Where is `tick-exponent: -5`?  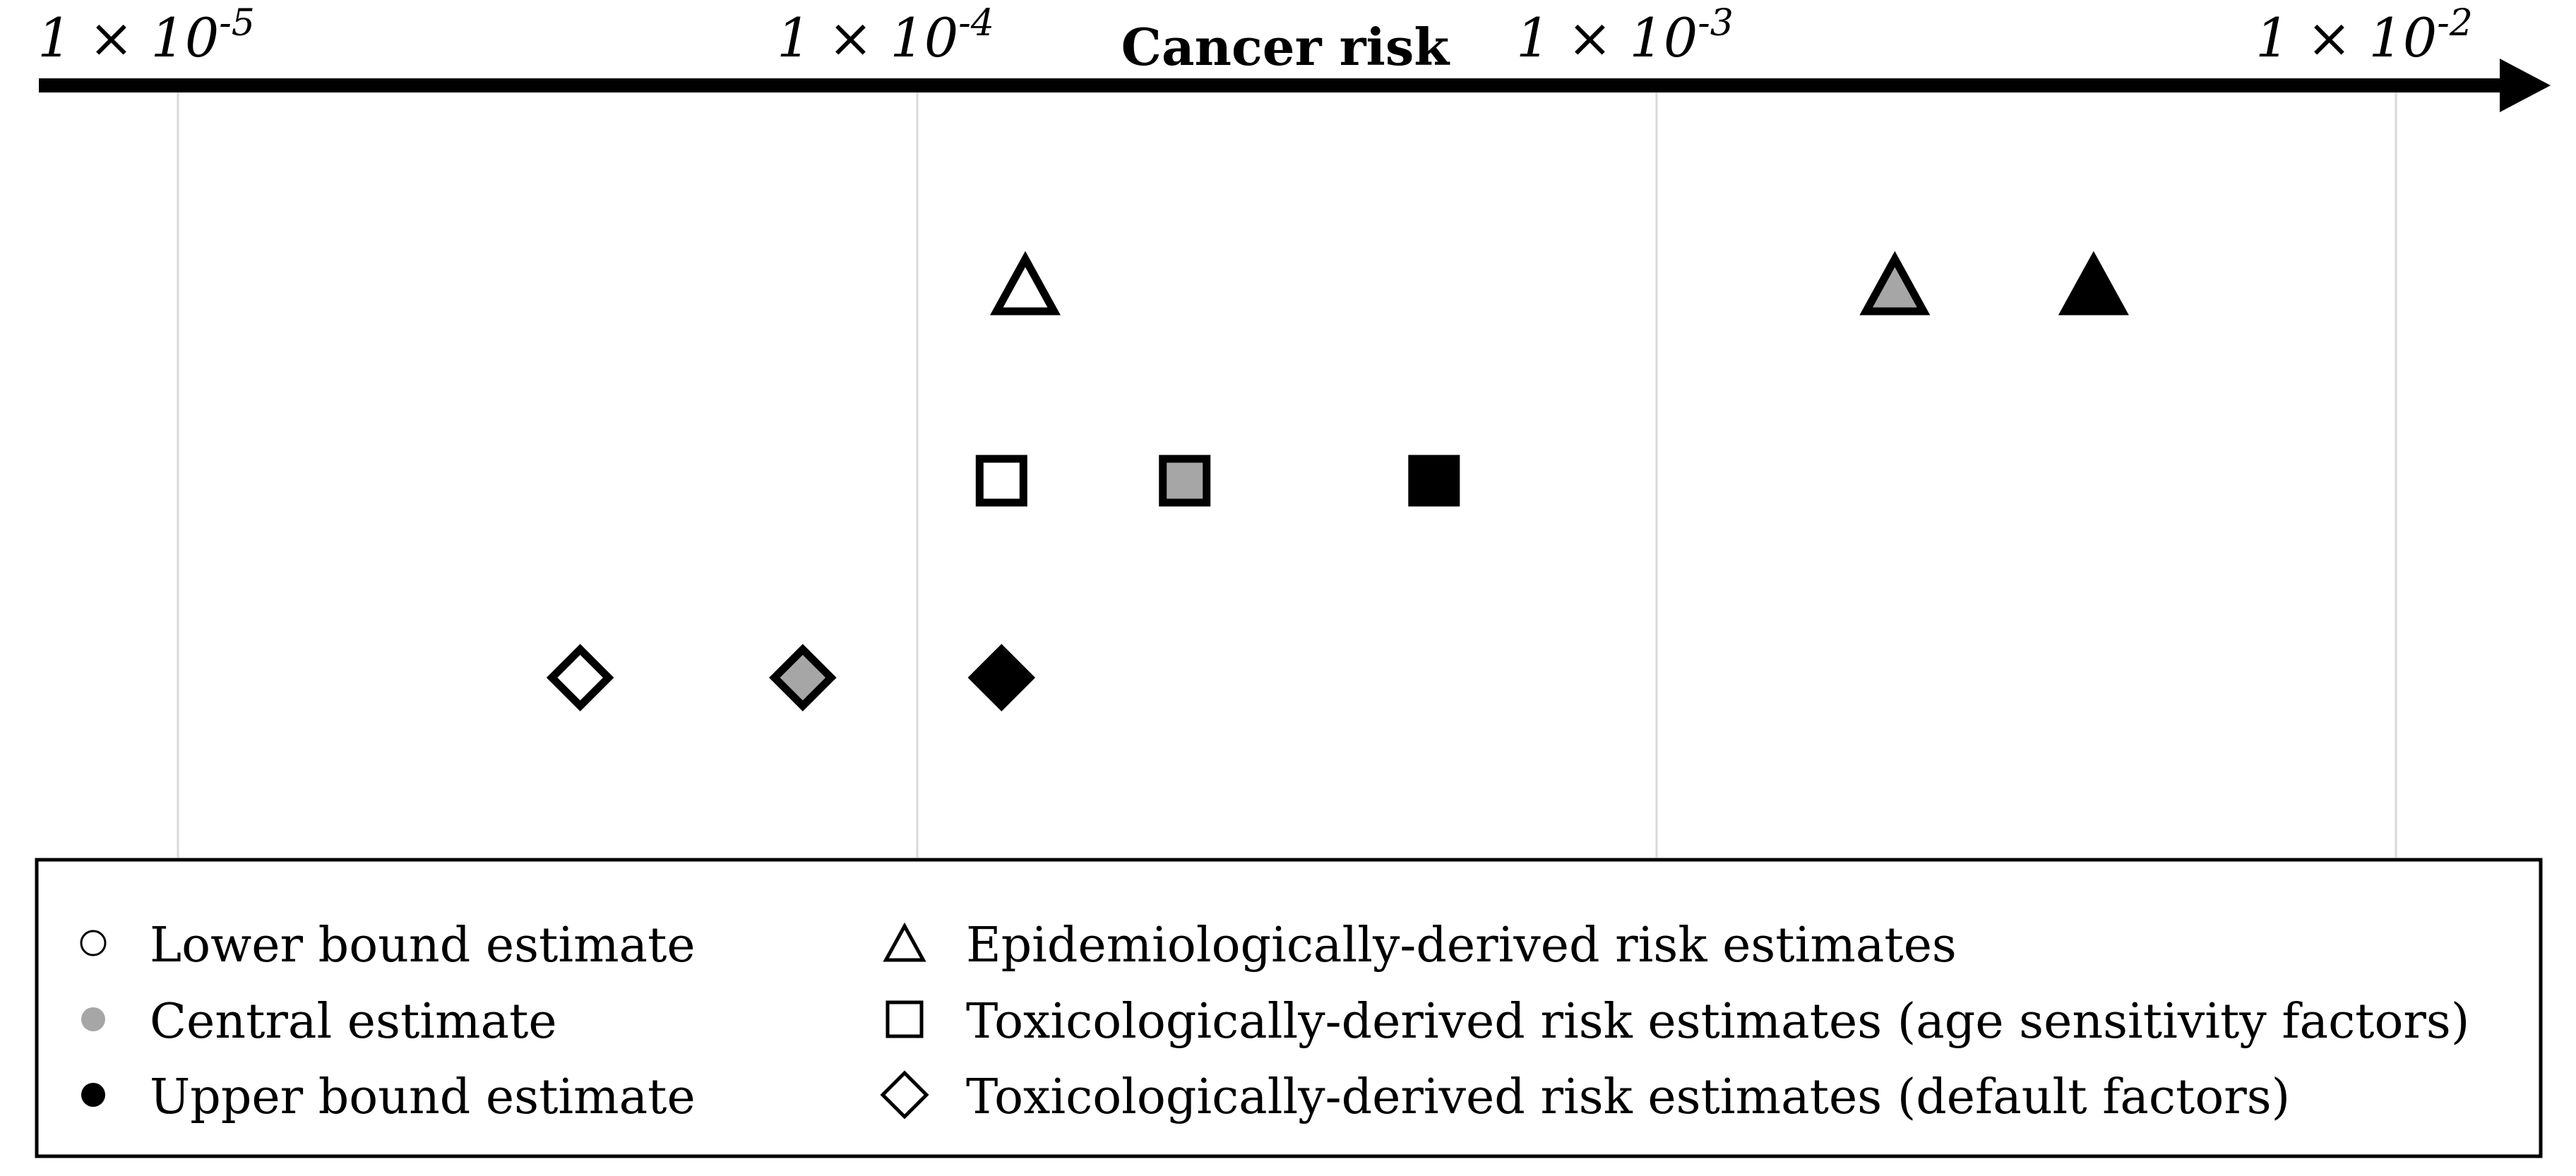 tick-exponent: -5 is located at coordinates (237, 23).